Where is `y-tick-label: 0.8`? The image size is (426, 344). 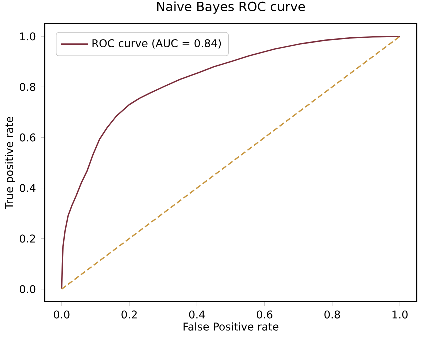 y-tick-label: 0.8 is located at coordinates (28, 87).